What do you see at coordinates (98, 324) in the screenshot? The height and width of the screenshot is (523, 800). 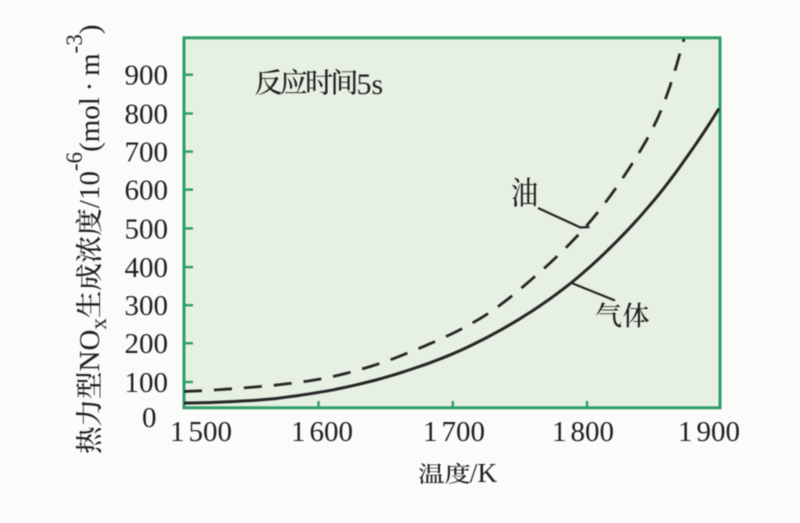 I see `svg-text: x` at bounding box center [98, 324].